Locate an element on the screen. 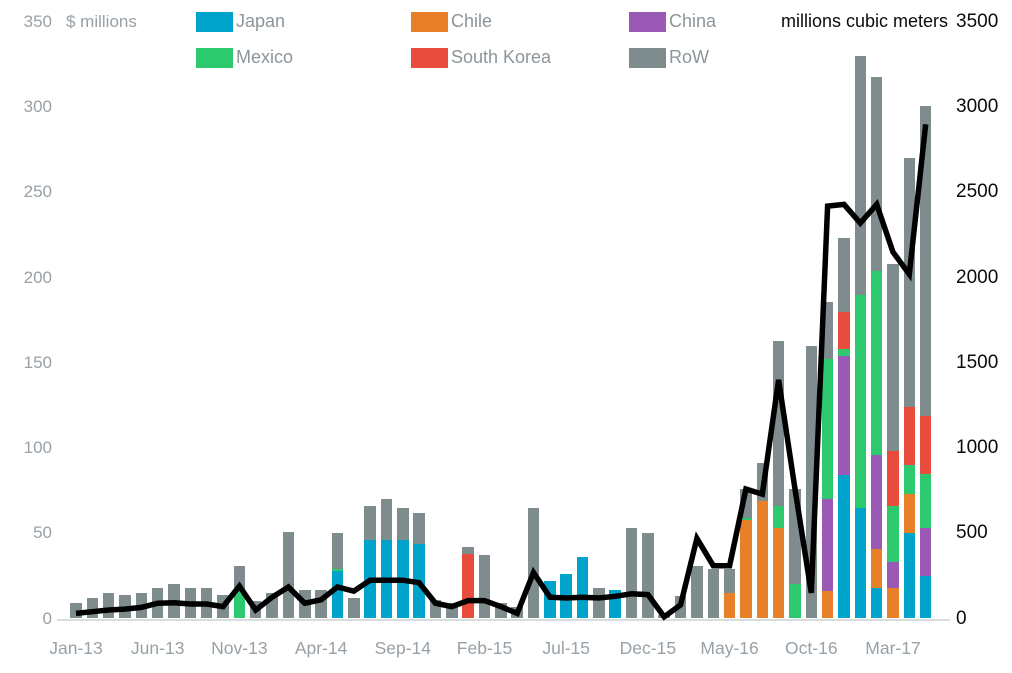 This screenshot has width=1012, height=673. bar-Aug-16-row is located at coordinates (778, 423).